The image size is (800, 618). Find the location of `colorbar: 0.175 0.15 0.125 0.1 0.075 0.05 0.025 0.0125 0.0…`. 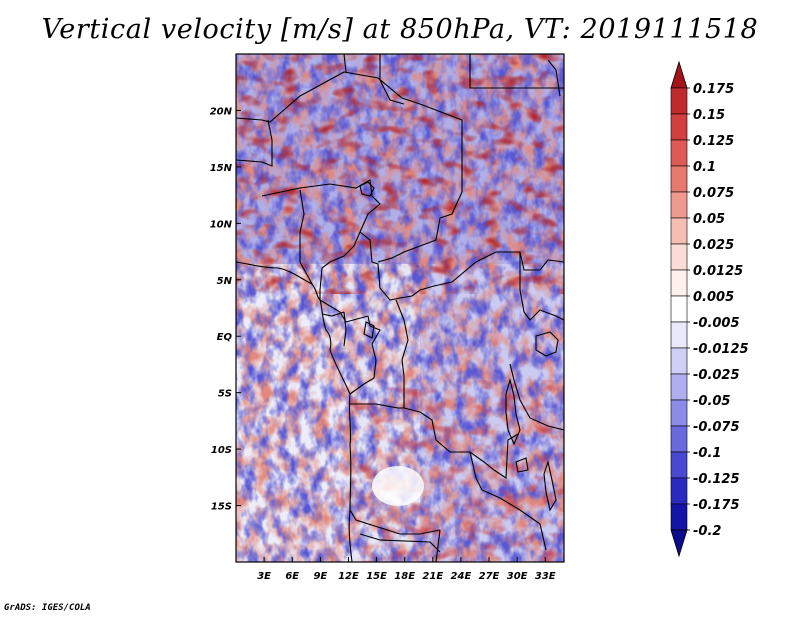

colorbar: 0.175 0.15 0.125 0.1 0.075 0.05 0.025 0.0125 0.0… is located at coordinates (709, 309).